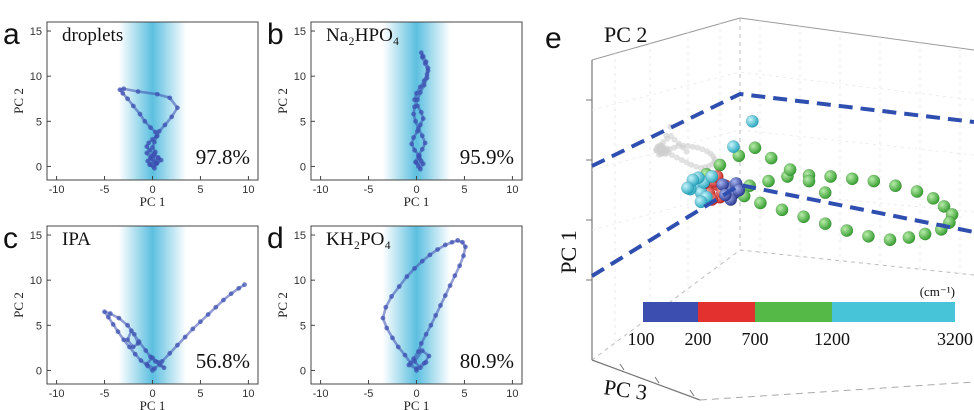 This screenshot has height=410, width=974. I want to click on colorbar-segment, so click(670, 312).